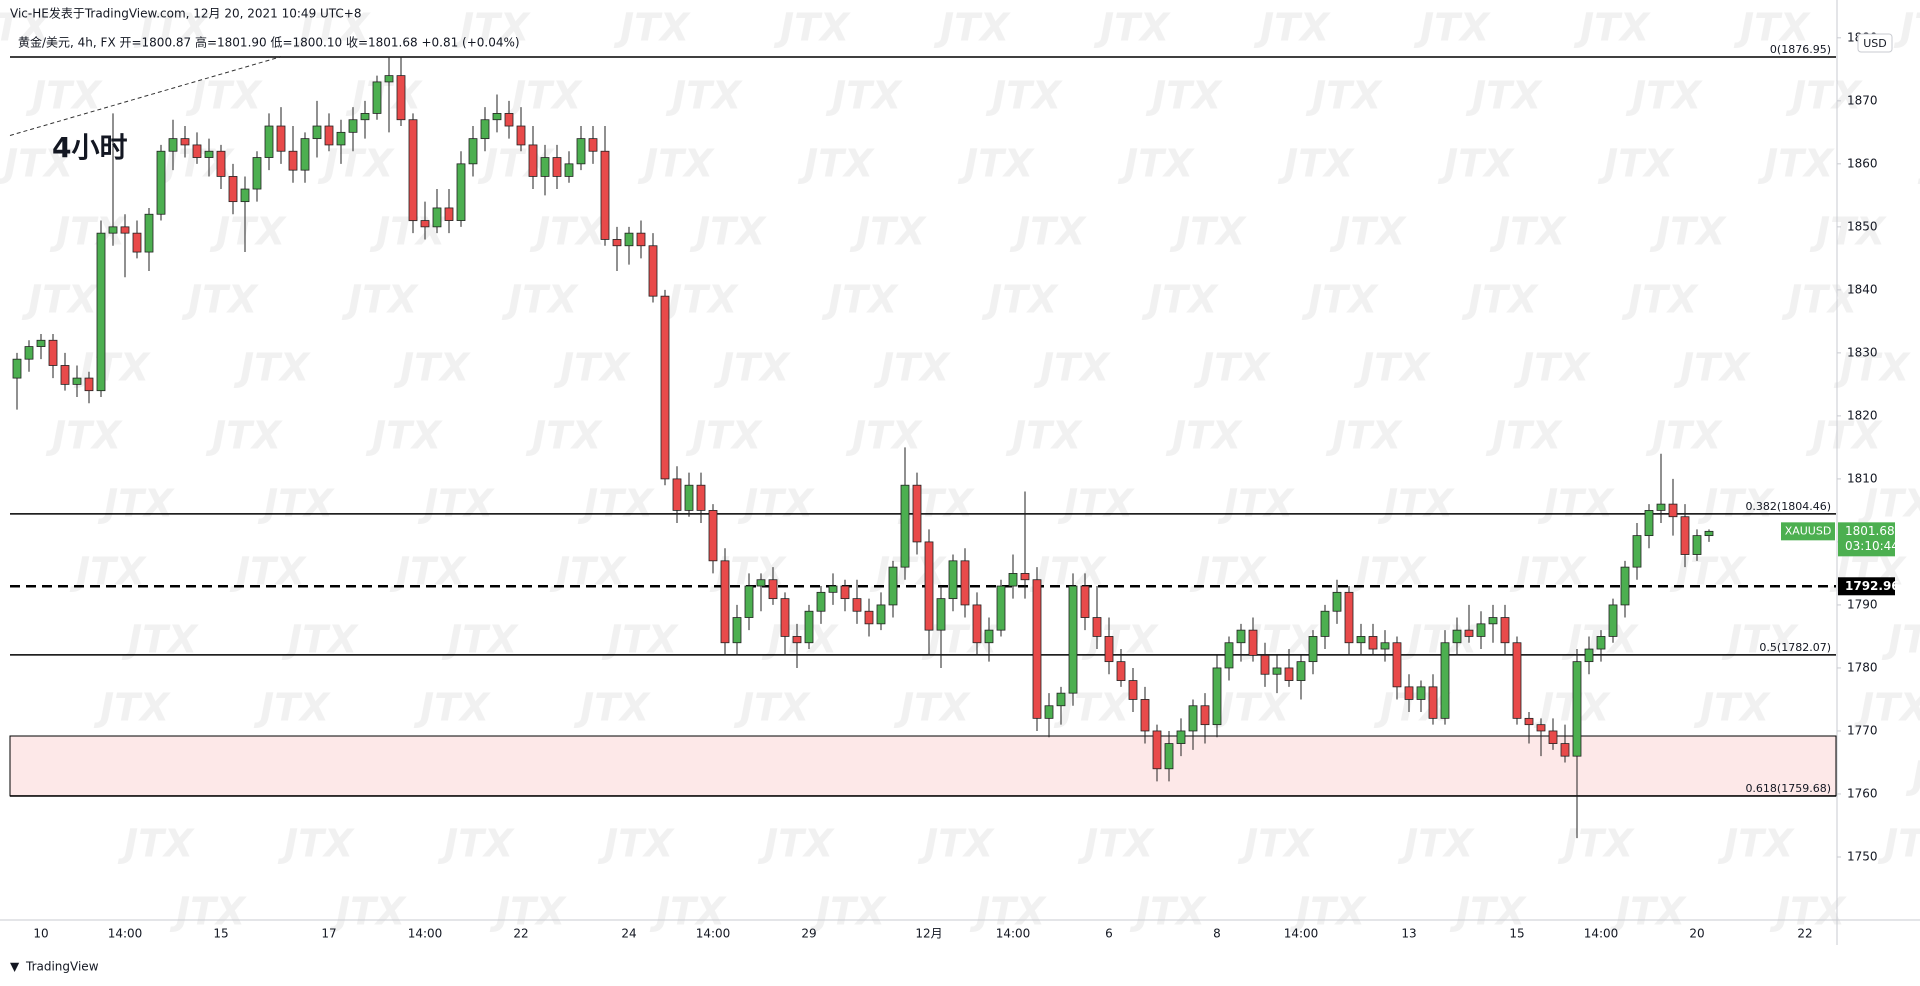 The image size is (1920, 986). Describe the element at coordinates (1808, 530) in the screenshot. I see `last-price-symbol: XAUUSD` at that location.